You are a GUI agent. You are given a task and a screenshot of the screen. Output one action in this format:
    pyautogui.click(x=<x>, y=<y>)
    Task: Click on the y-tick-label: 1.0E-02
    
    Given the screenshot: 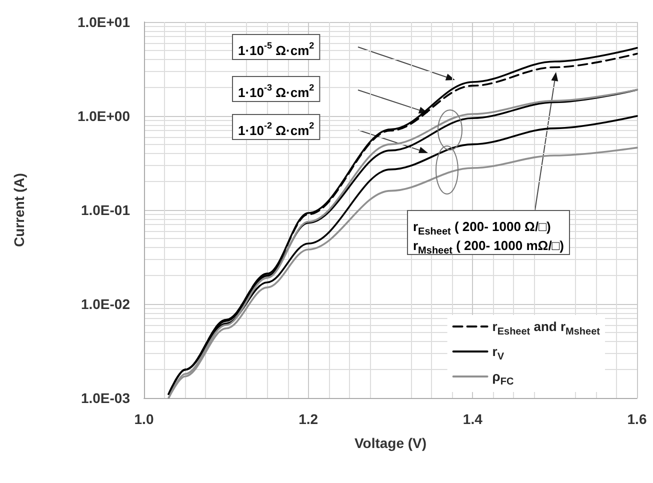 What is the action you would take?
    pyautogui.click(x=105, y=304)
    